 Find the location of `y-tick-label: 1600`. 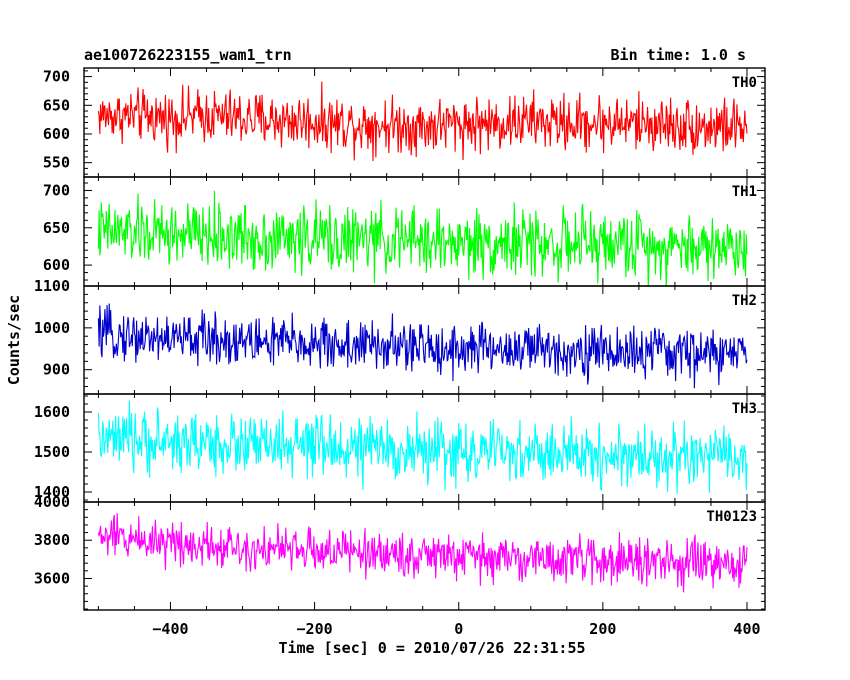

y-tick-label: 1600 is located at coordinates (52, 412).